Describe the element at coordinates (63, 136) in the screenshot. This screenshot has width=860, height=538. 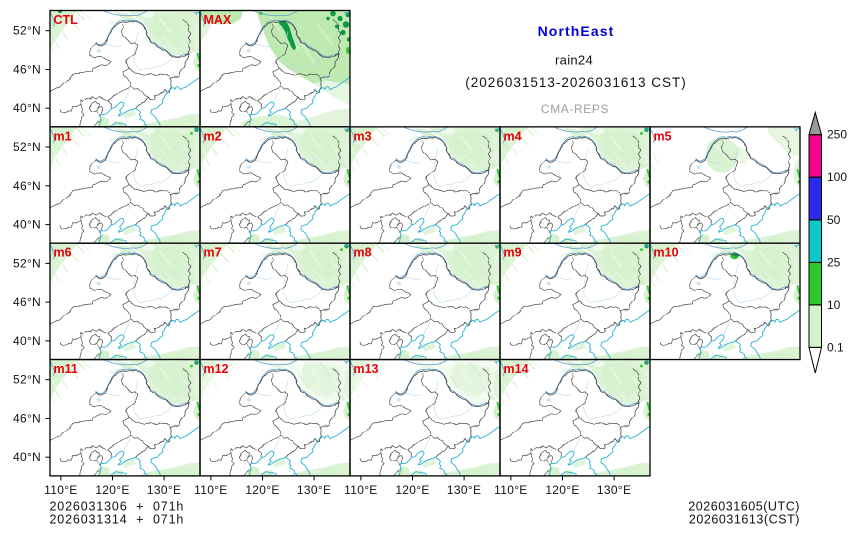
I see `svg-text: m1` at that location.